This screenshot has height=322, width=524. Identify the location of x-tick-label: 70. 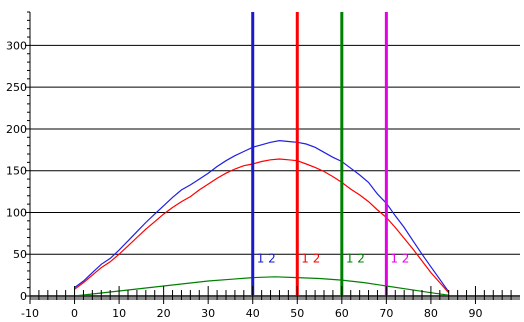
(386, 313).